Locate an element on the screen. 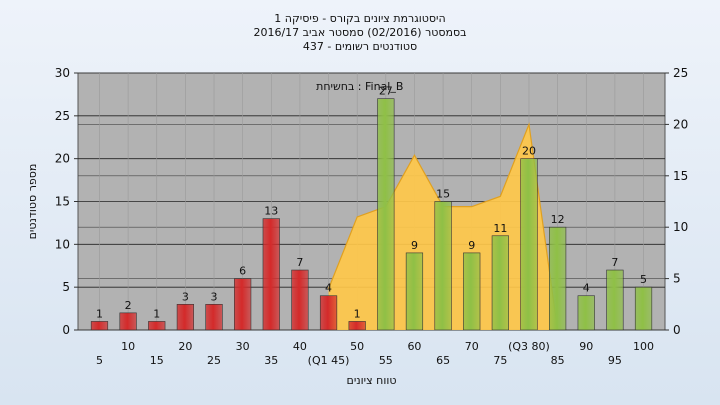 Image resolution: width=720 pixels, height=405 pixels. x-tick-label: 100 is located at coordinates (643, 346).